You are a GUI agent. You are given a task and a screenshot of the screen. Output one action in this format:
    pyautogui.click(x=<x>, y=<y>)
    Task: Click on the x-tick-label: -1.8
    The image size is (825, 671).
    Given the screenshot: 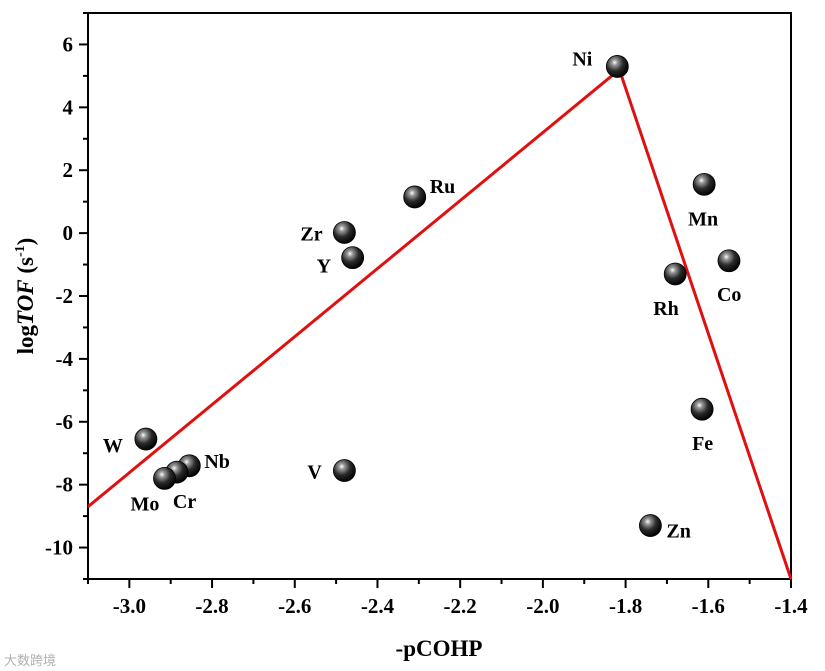 What is the action you would take?
    pyautogui.click(x=625, y=606)
    